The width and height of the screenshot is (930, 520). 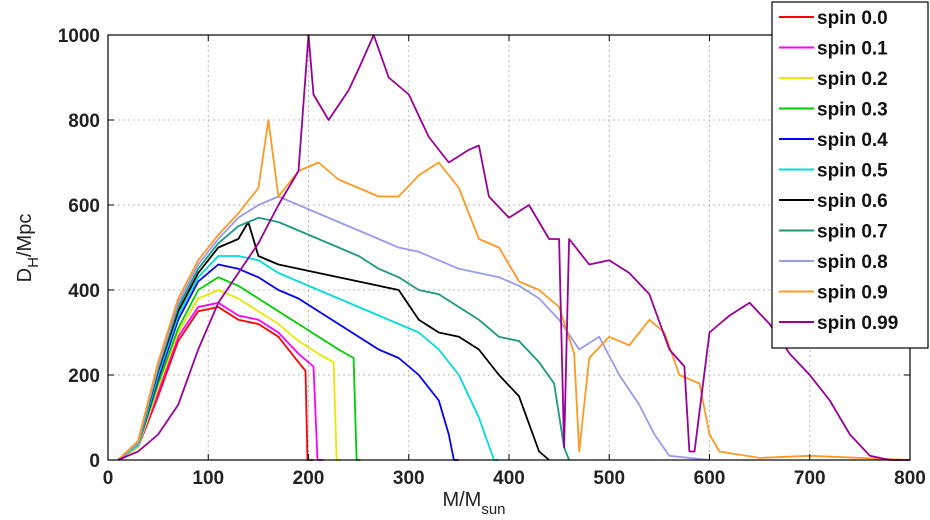 What do you see at coordinates (84, 206) in the screenshot?
I see `y-tick-label: 600` at bounding box center [84, 206].